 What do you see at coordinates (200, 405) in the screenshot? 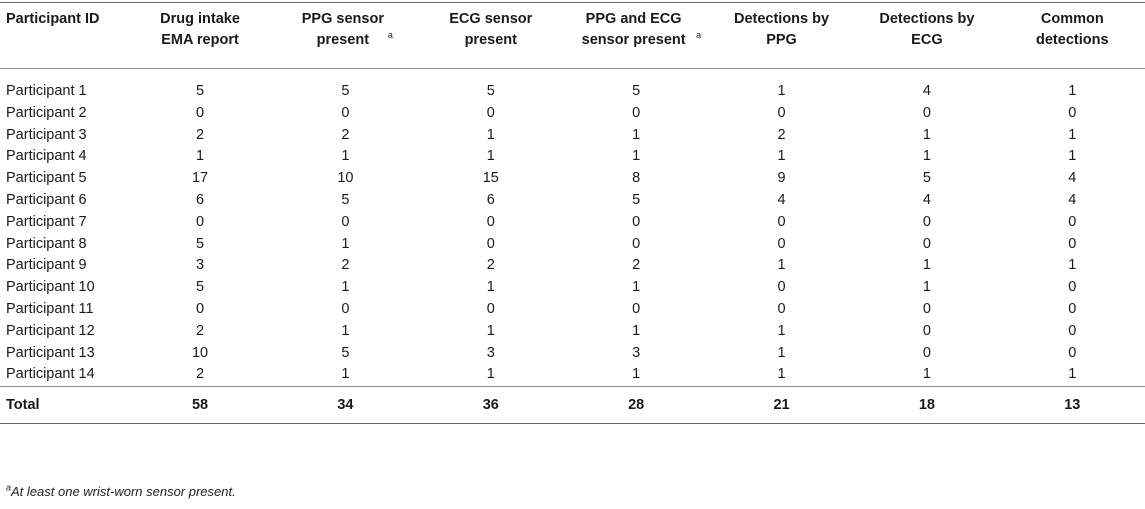
I see `total-value: 58` at bounding box center [200, 405].